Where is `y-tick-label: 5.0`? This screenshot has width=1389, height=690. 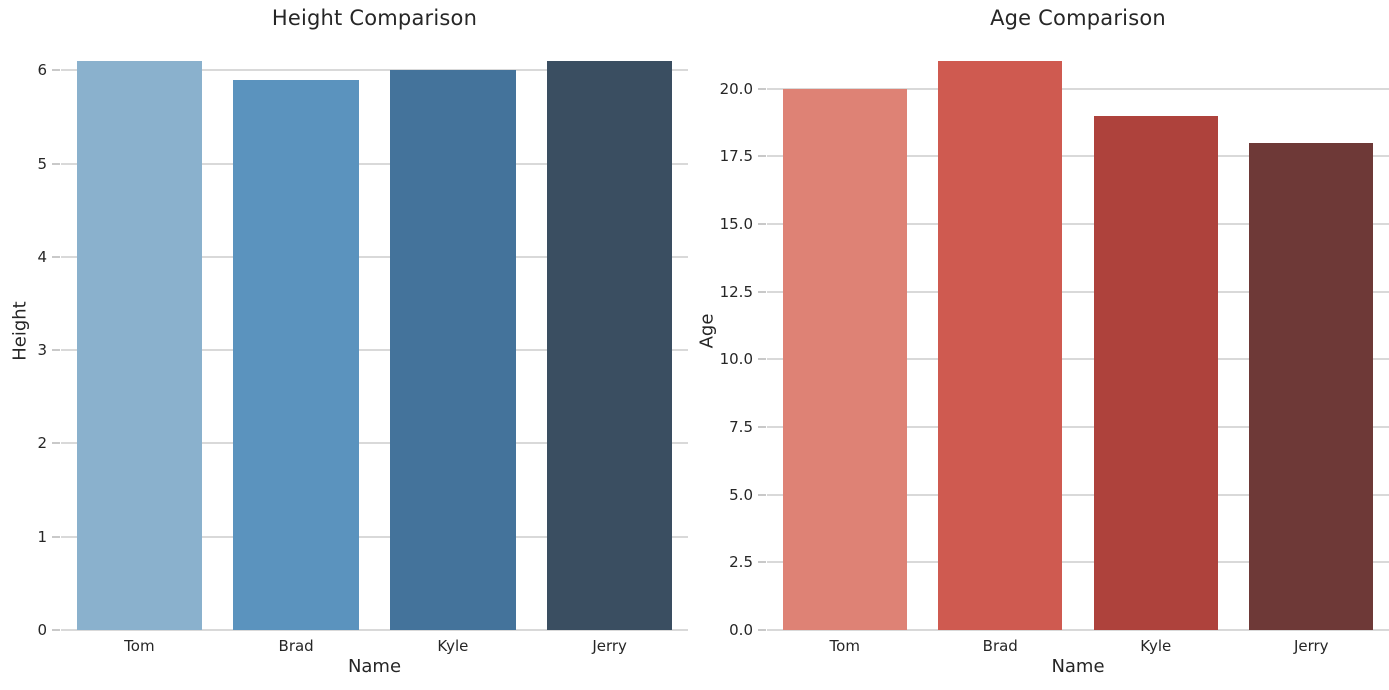
y-tick-label: 5.0 is located at coordinates (741, 494).